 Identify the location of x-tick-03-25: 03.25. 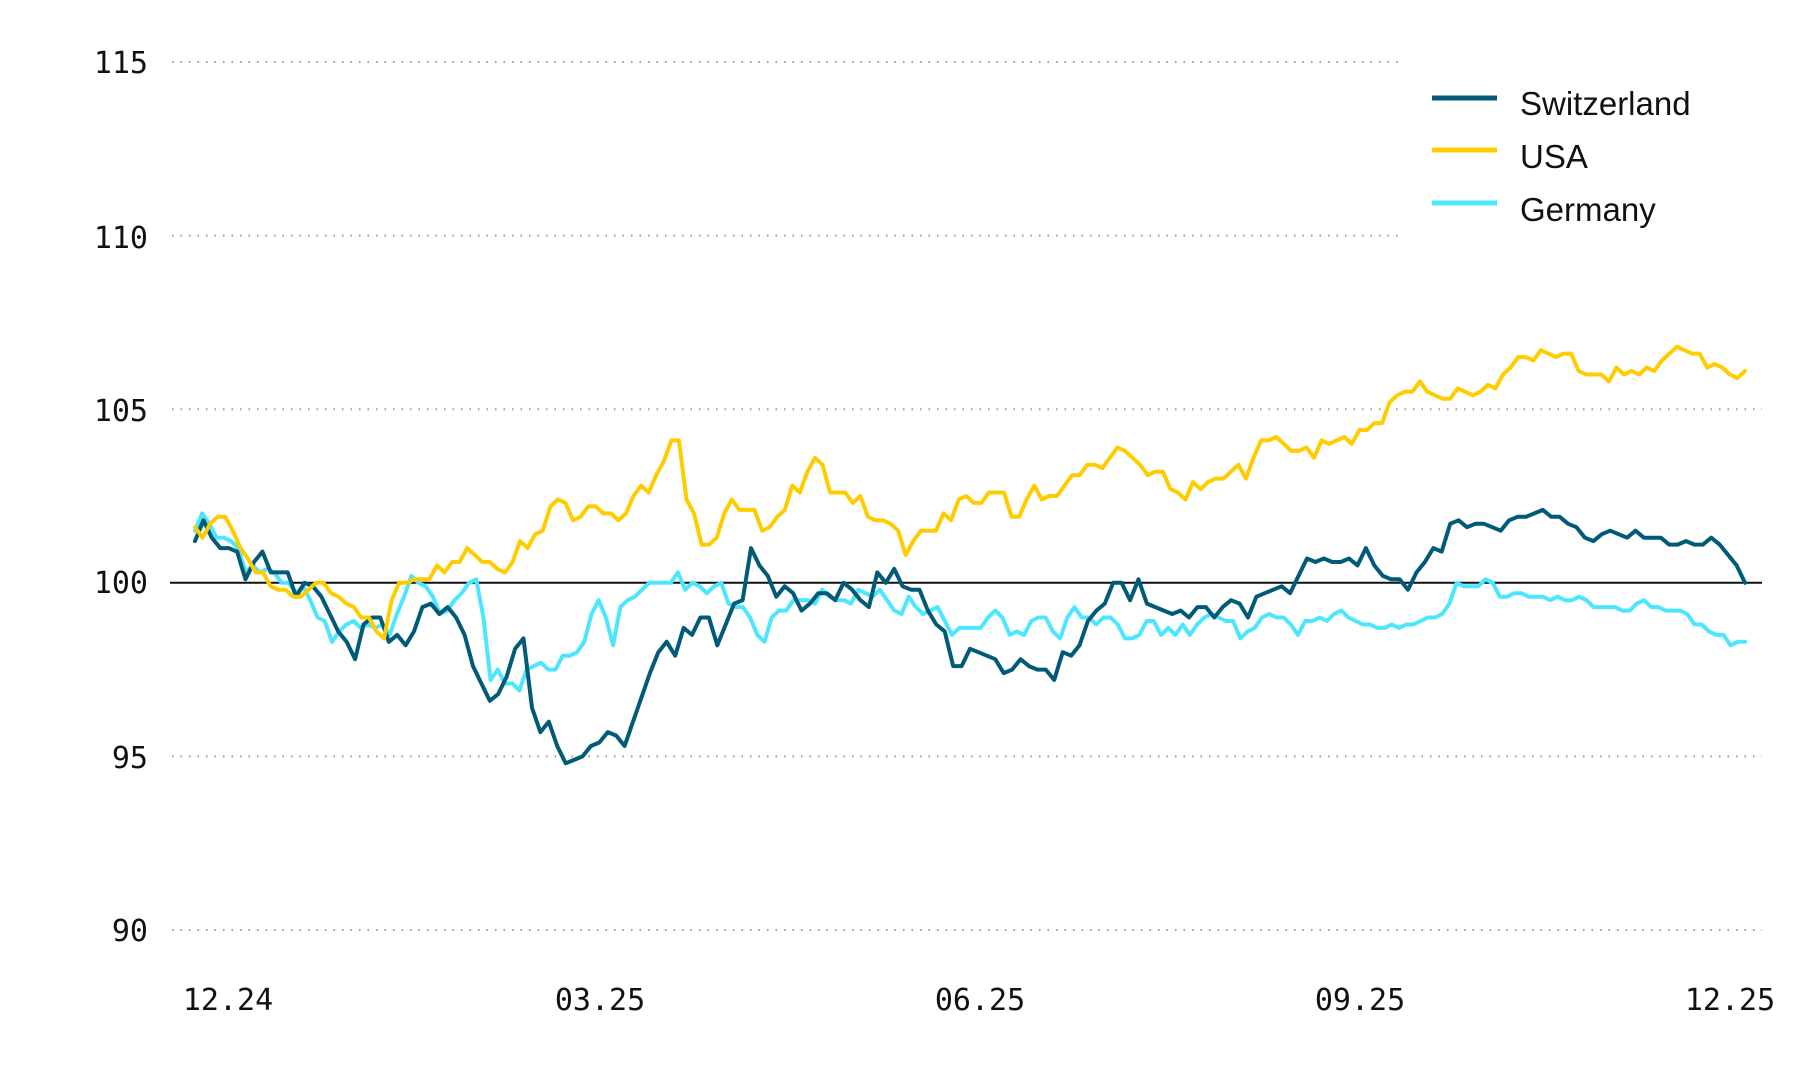
(600, 1000).